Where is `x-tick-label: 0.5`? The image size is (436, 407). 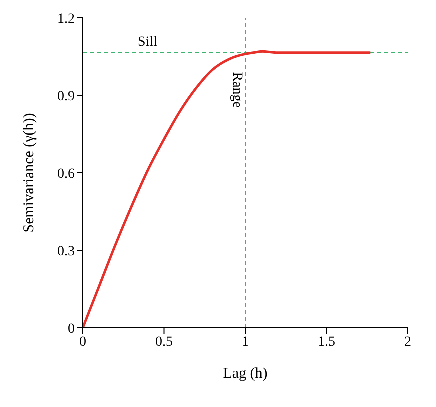
x-tick-label: 0.5 is located at coordinates (164, 342).